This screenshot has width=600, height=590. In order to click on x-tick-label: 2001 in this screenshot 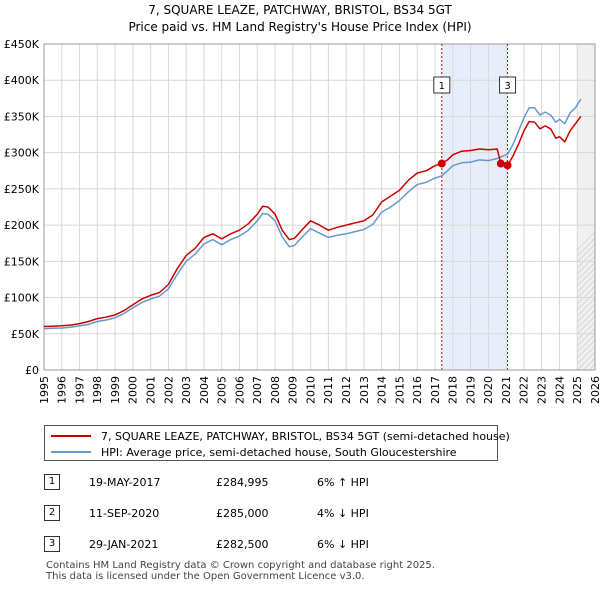, I will do `click(150, 390)`.